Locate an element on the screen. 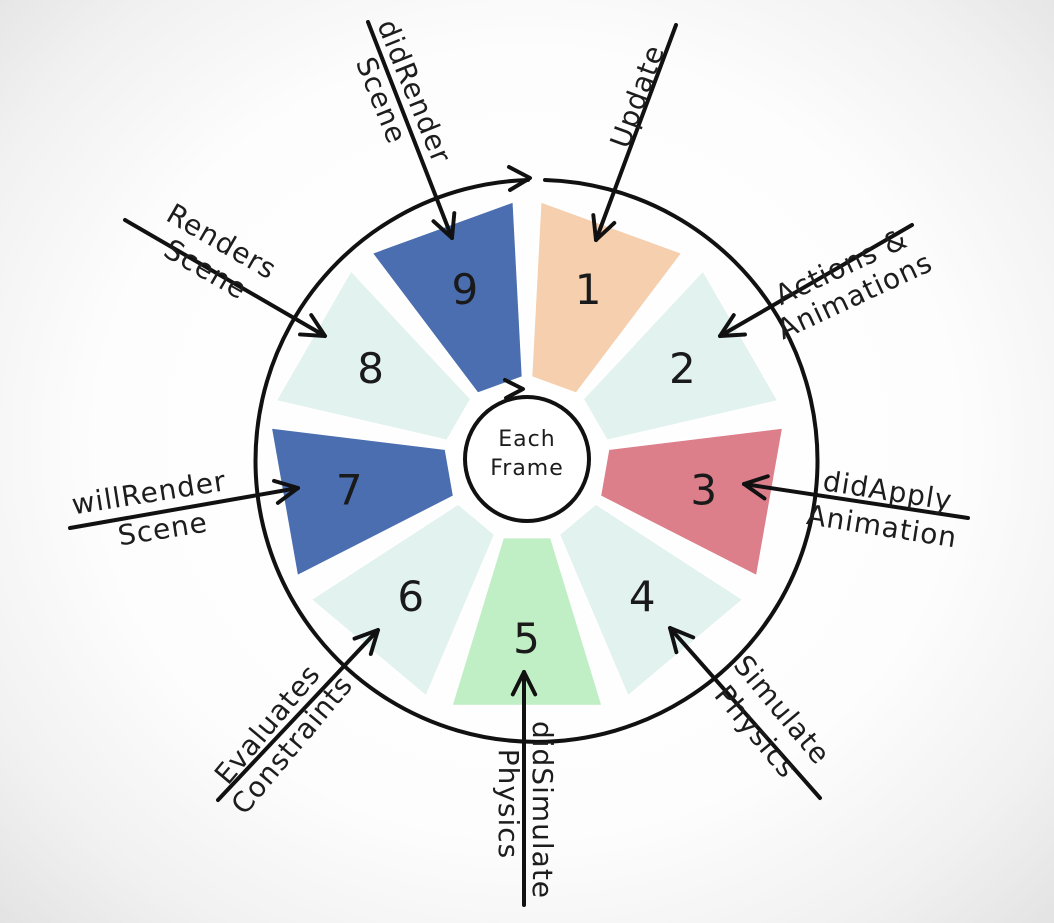  arrow-renders is located at coordinates (225, 278).